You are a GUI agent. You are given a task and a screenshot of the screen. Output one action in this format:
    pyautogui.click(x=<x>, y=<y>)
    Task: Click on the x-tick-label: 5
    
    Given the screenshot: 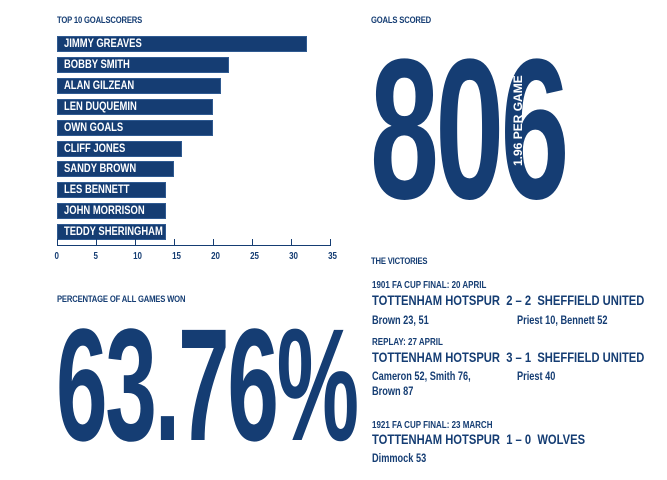 What is the action you would take?
    pyautogui.click(x=96, y=256)
    